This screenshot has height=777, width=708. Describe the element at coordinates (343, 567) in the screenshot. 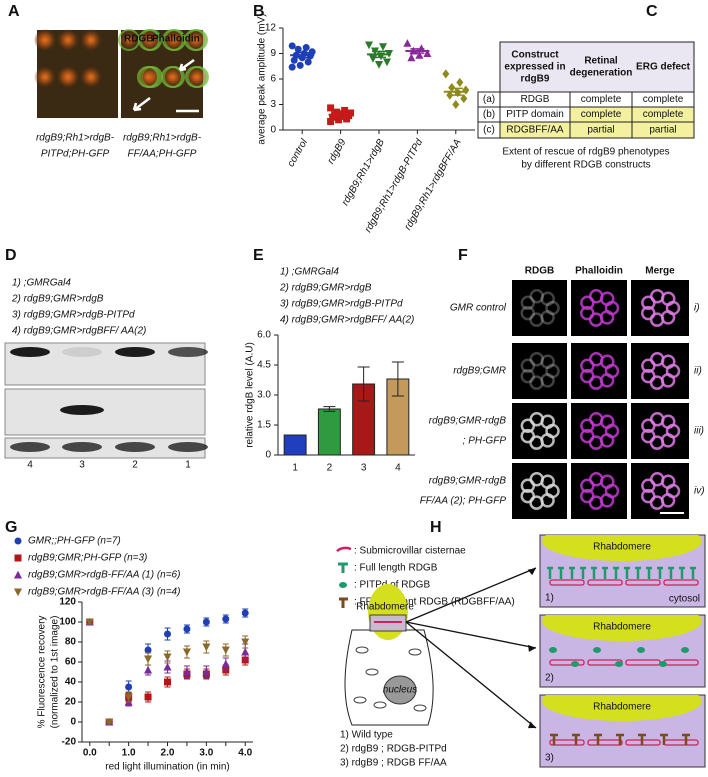

I see `icon-rdgb` at that location.